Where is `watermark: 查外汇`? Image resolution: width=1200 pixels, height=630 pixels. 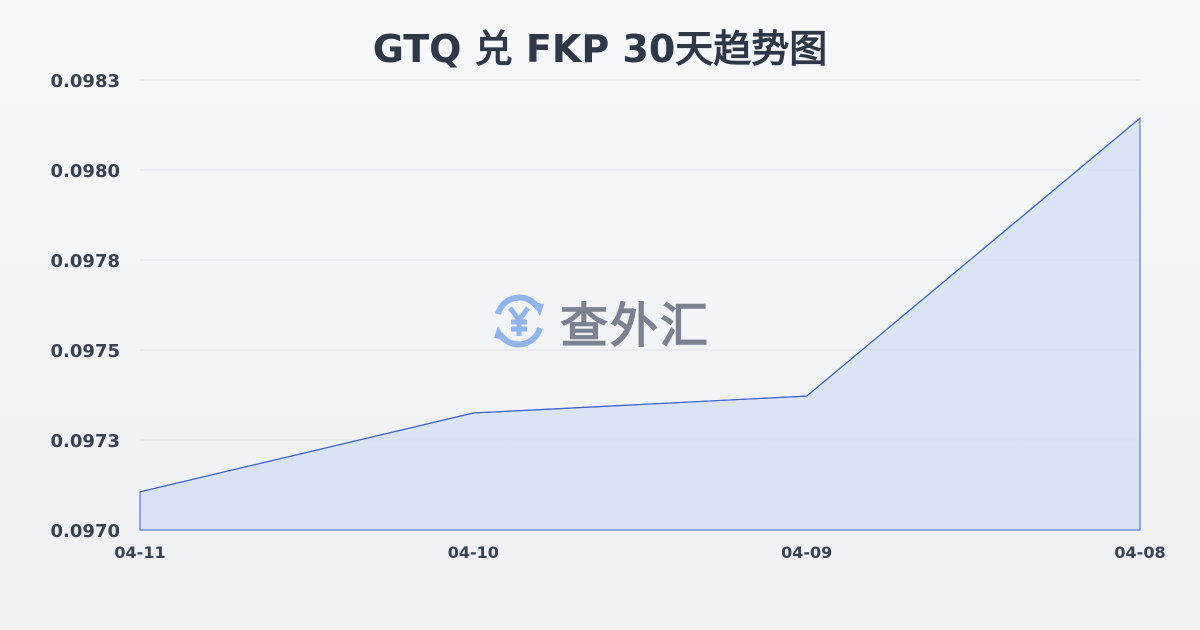 watermark: 查外汇 is located at coordinates (599, 321).